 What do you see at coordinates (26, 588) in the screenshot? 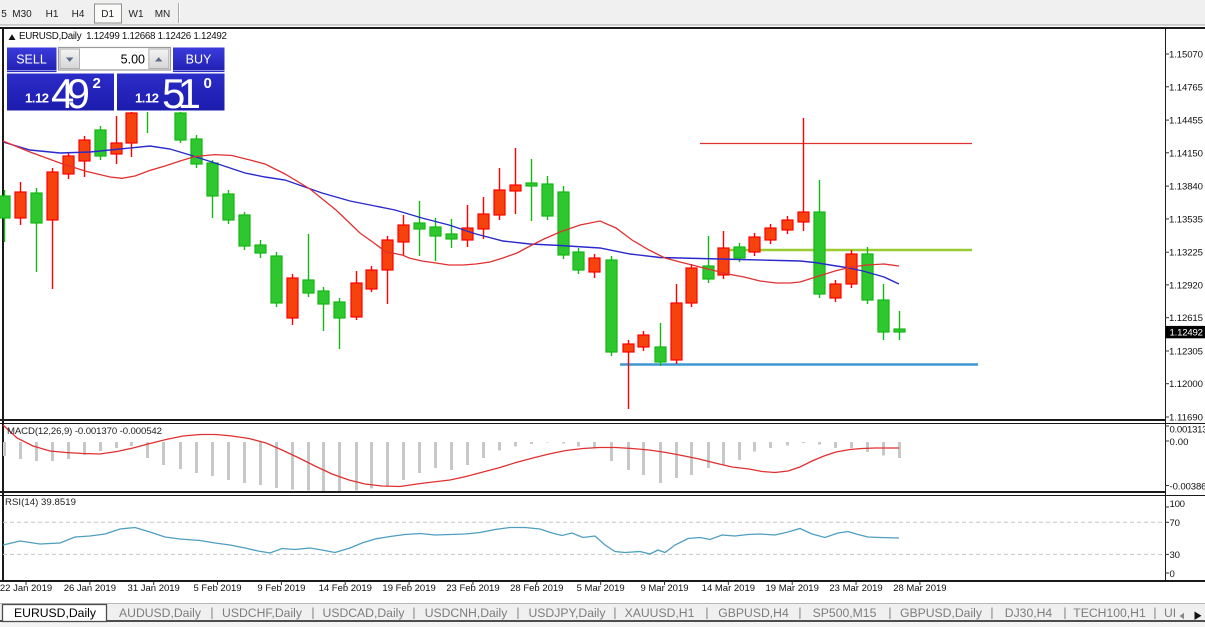
I see `svg-text: 22 Jan 2019` at bounding box center [26, 588].